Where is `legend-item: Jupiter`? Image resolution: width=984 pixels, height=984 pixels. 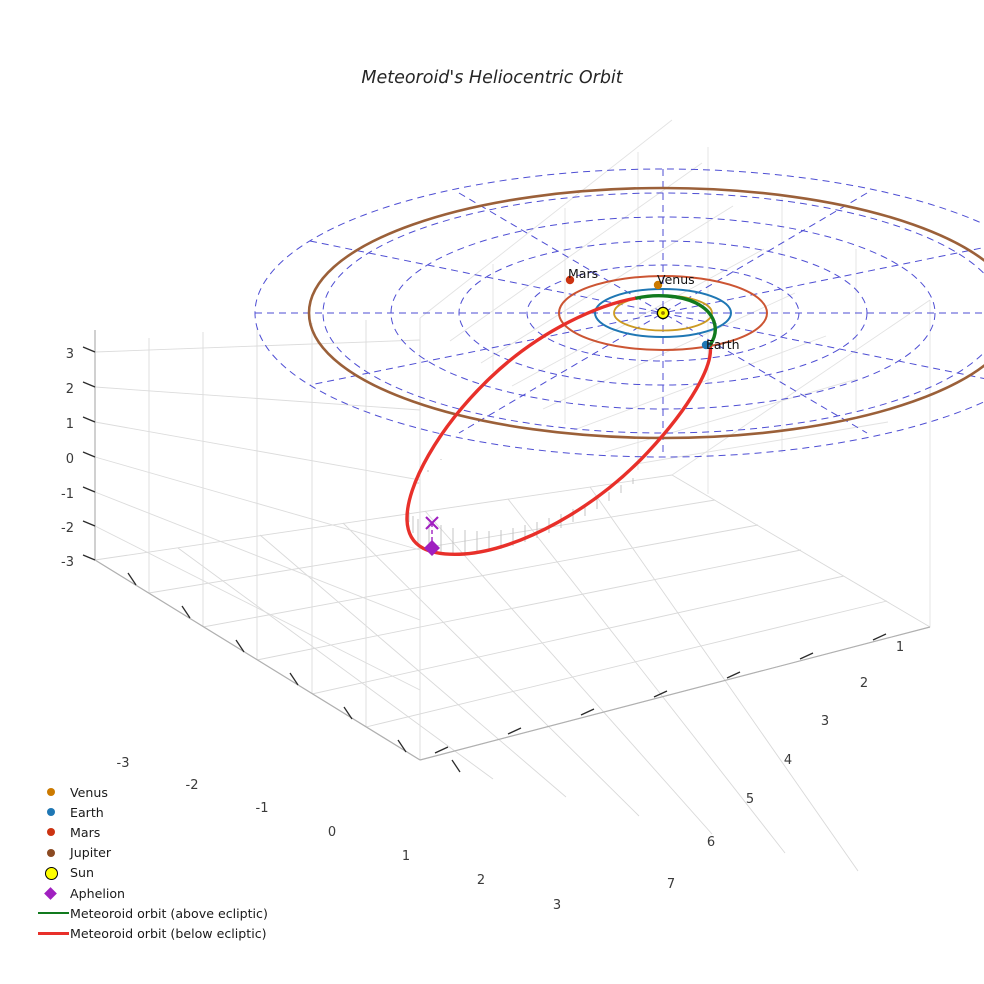
legend-item: Jupiter is located at coordinates (152, 853).